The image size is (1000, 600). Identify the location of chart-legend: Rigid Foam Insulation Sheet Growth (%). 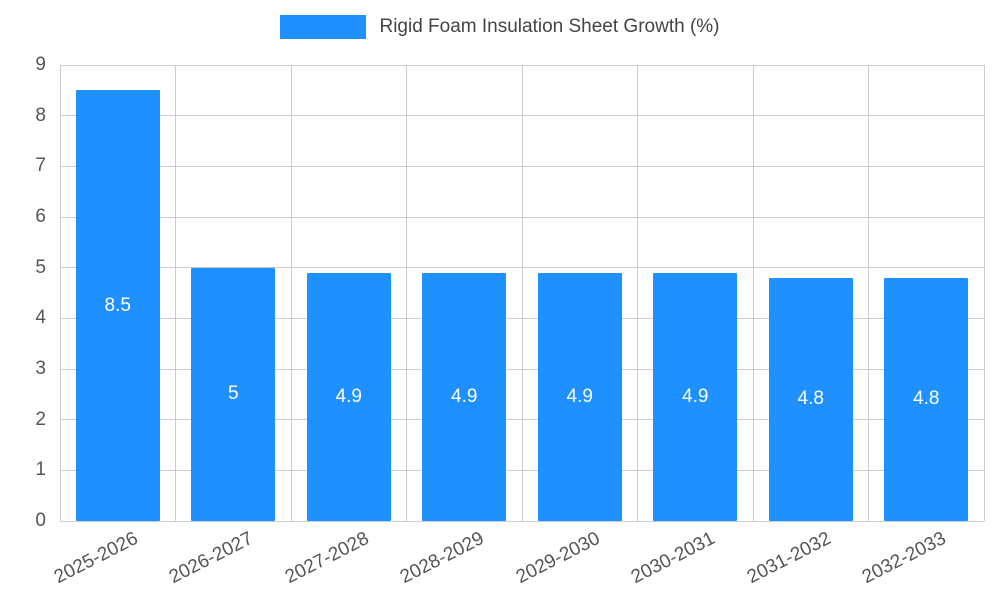
(500, 27).